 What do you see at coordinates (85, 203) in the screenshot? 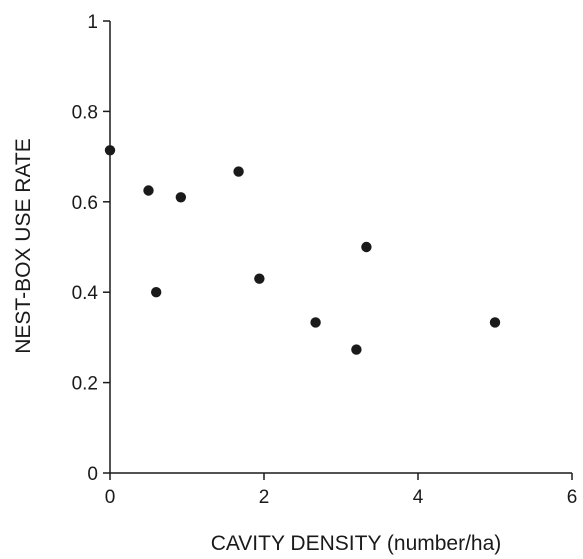
I see `y-tick-label: 0.6` at bounding box center [85, 203].